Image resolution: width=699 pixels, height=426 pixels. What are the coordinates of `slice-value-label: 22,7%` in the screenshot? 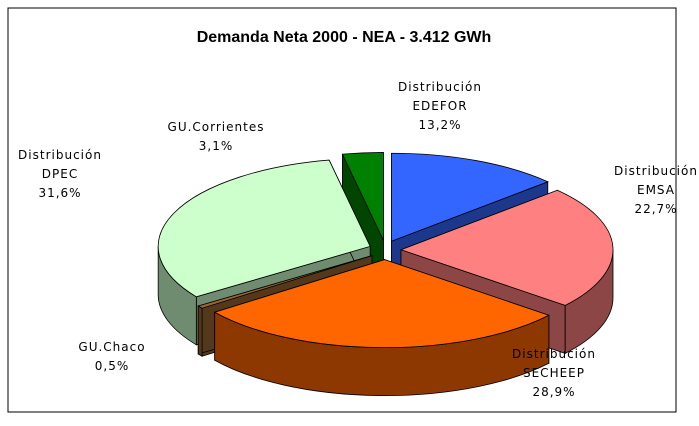 It's located at (656, 209).